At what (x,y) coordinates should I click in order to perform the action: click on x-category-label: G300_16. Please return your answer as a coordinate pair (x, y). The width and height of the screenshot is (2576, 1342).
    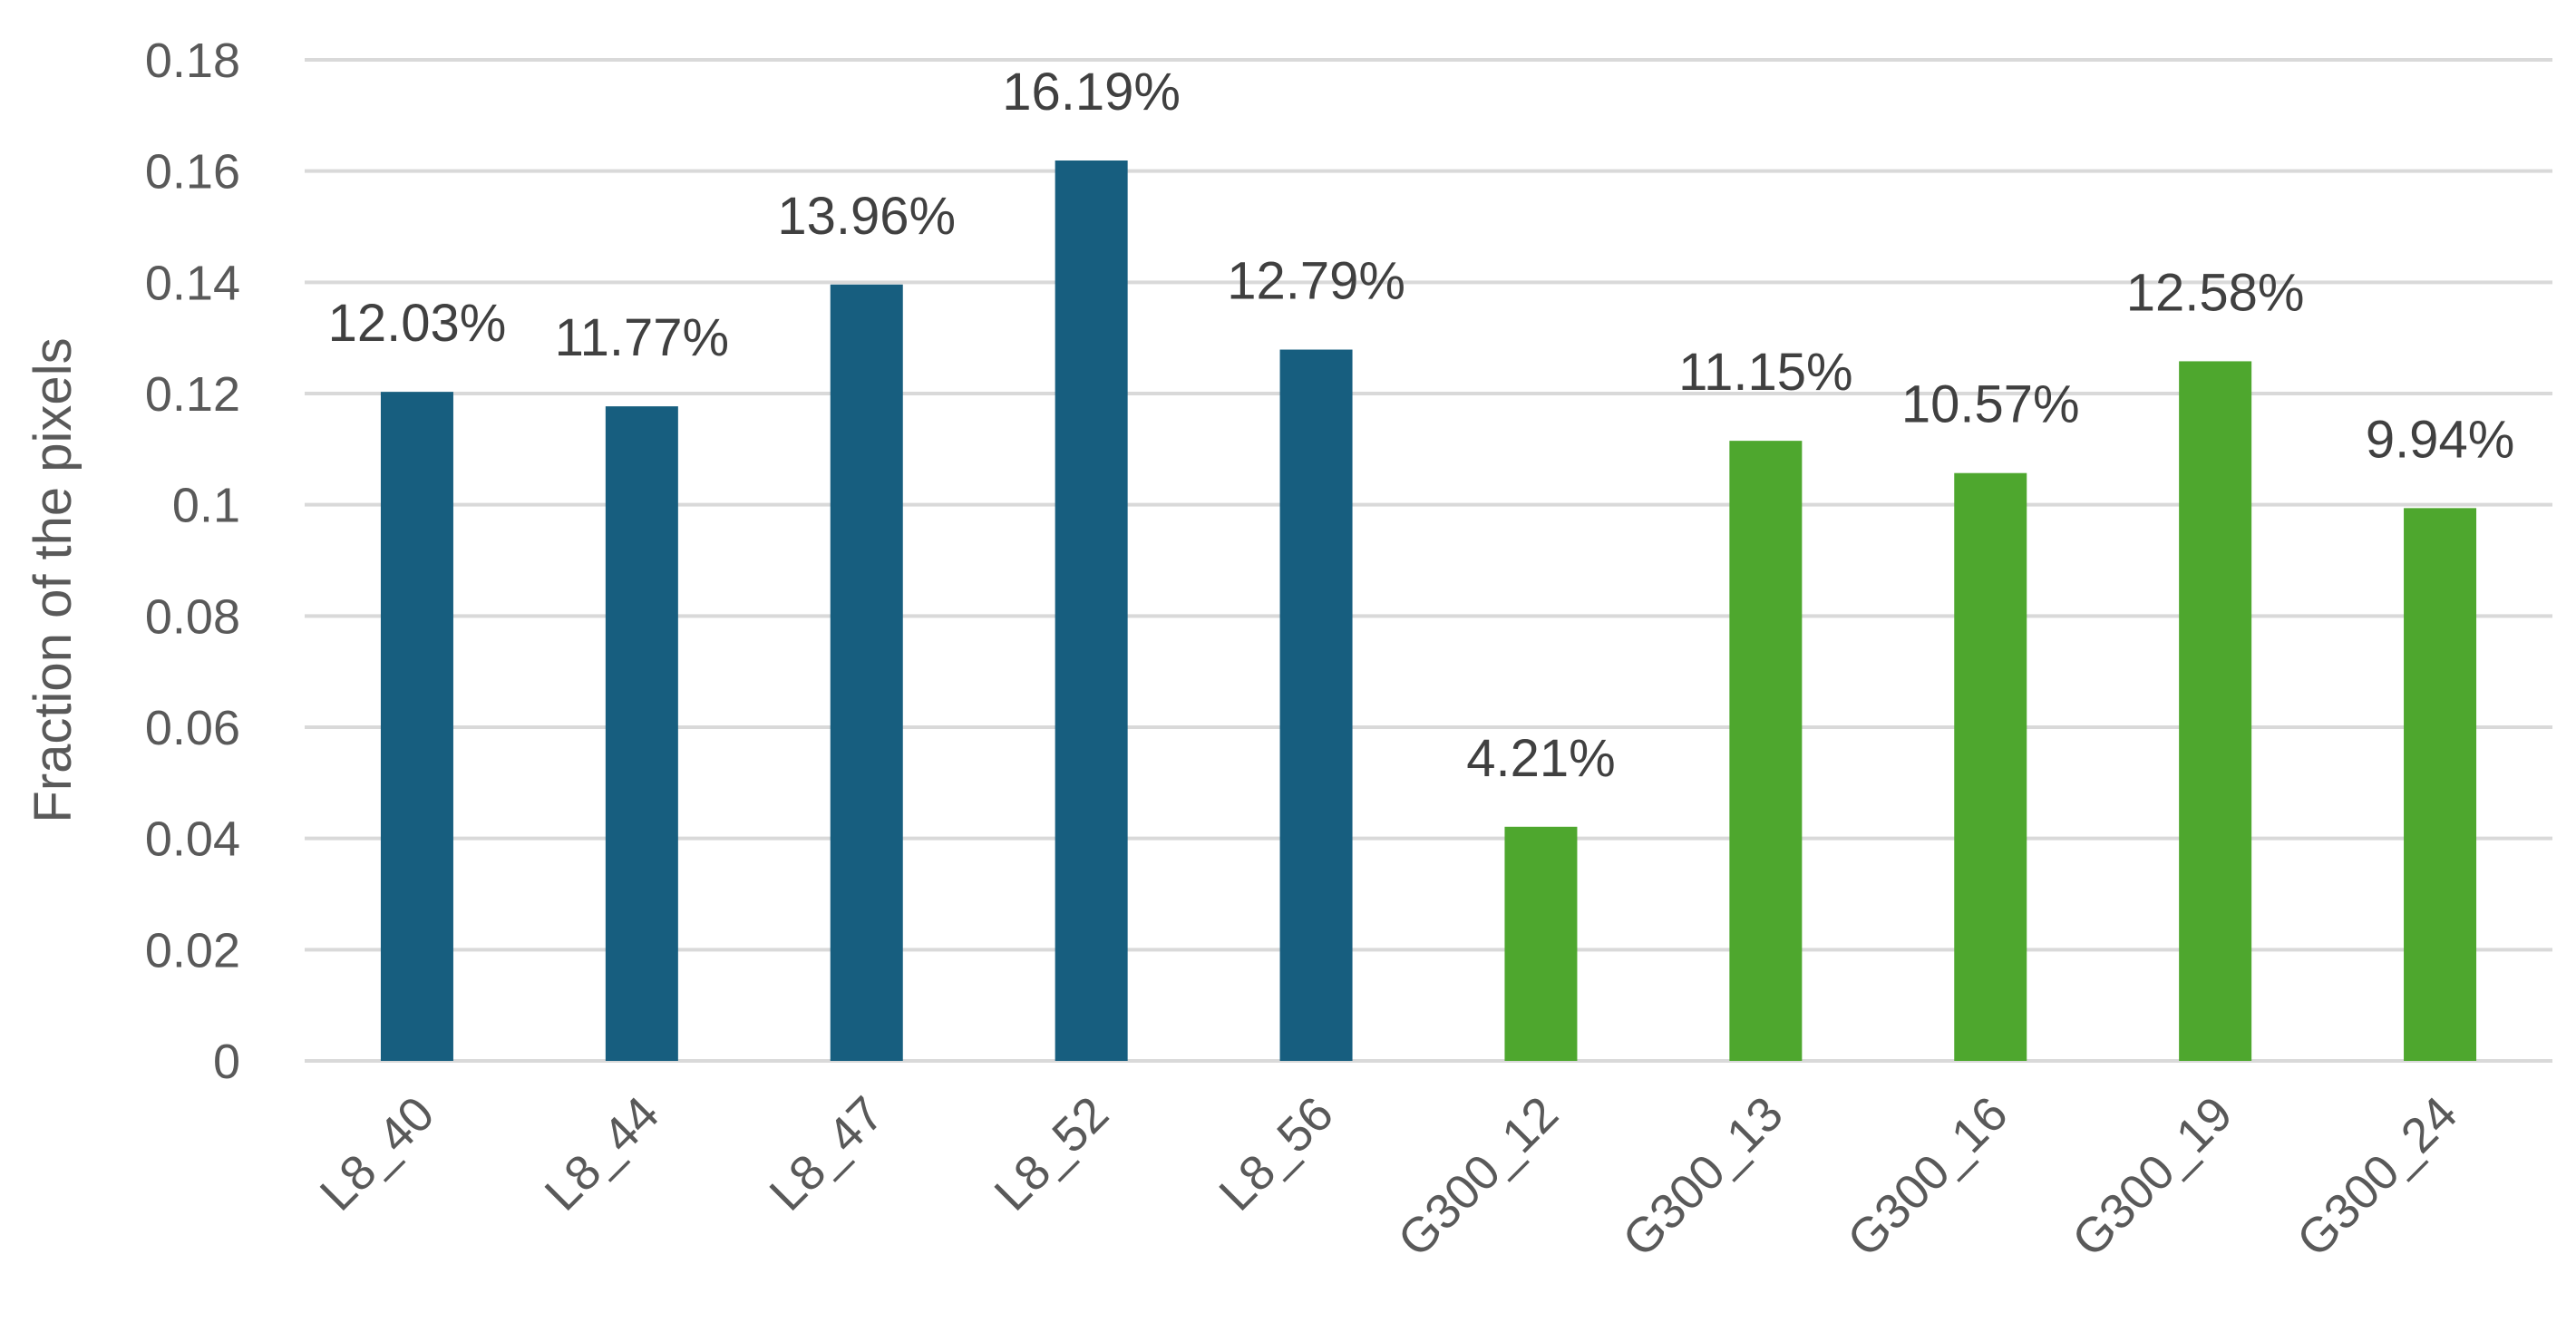
    Looking at the image, I should click on (1928, 1177).